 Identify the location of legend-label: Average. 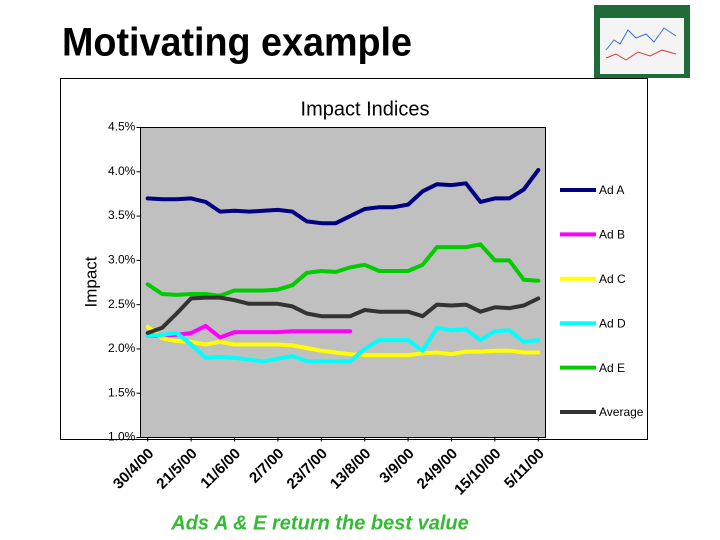
(621, 412).